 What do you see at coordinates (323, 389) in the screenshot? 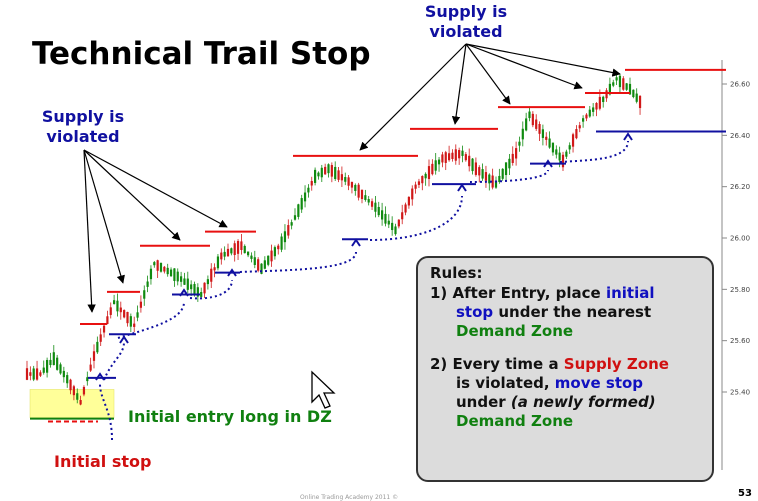
I see `mouse-cursor-icon` at bounding box center [323, 389].